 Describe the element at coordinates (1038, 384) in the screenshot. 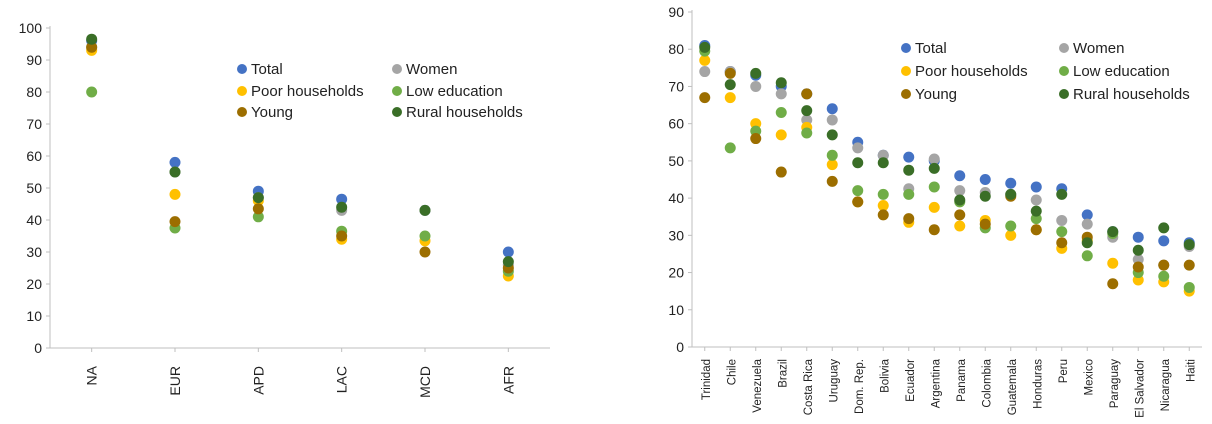

I see `x-tick-label: Honduras` at that location.